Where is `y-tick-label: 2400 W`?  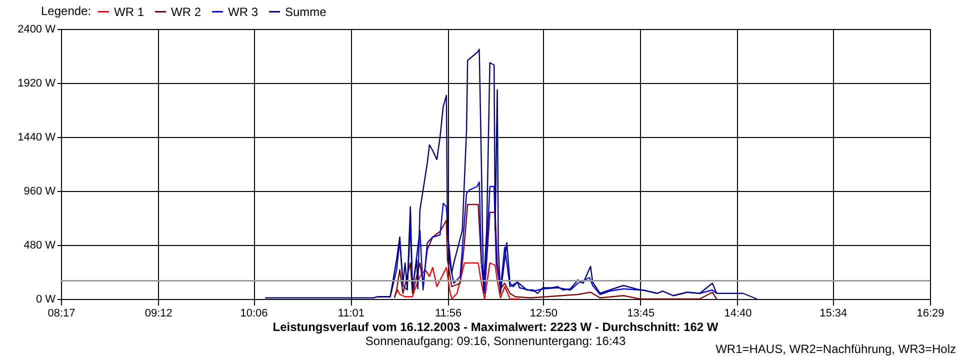 y-tick-label: 2400 W is located at coordinates (37, 30).